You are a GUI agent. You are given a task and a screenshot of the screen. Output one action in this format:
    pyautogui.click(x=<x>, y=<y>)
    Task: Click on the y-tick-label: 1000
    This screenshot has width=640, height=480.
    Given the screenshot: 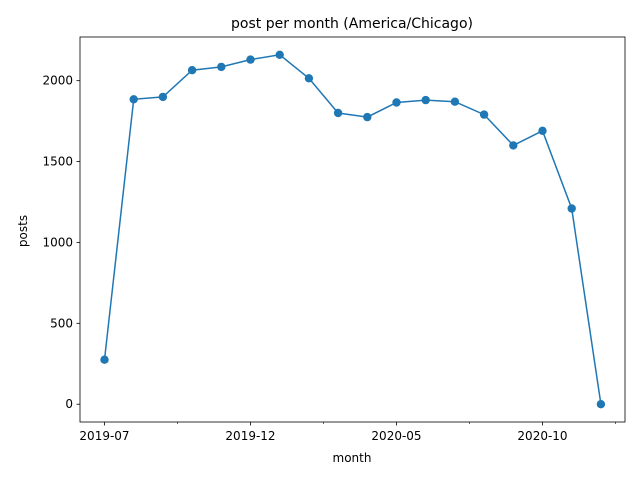 What is the action you would take?
    pyautogui.click(x=57, y=242)
    